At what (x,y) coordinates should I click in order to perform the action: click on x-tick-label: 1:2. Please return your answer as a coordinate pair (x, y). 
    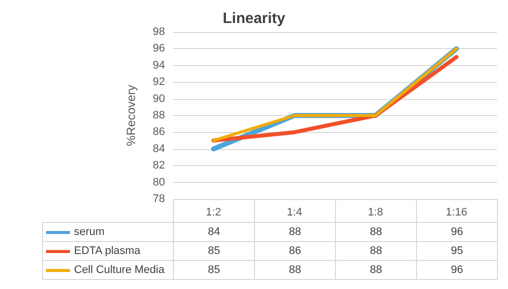
    Looking at the image, I should click on (214, 212).